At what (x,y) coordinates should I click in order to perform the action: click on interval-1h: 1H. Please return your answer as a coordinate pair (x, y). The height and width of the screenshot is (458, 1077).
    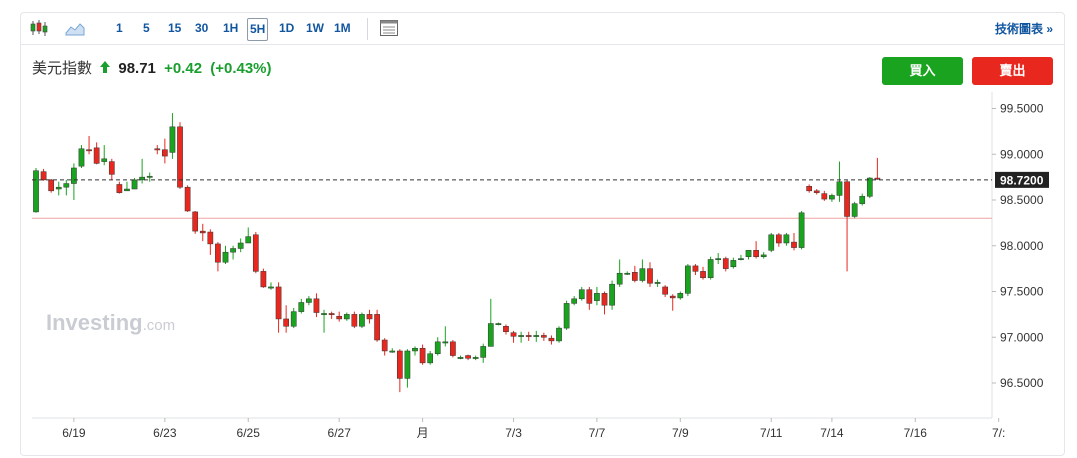
    Looking at the image, I should click on (231, 28).